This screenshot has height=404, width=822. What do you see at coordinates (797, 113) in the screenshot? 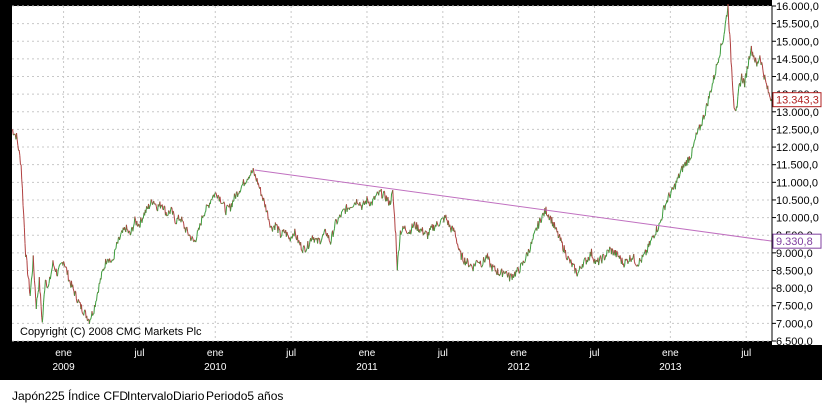
I see `y-tick-label: 13.000,0` at bounding box center [797, 113].